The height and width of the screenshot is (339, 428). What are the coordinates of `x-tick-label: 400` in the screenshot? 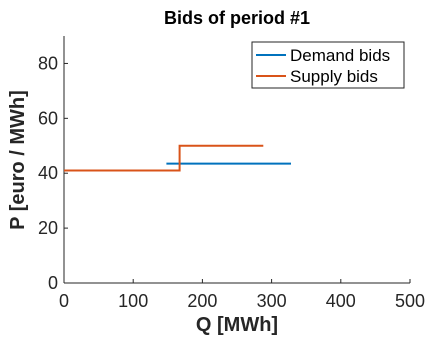 It's located at (341, 301).